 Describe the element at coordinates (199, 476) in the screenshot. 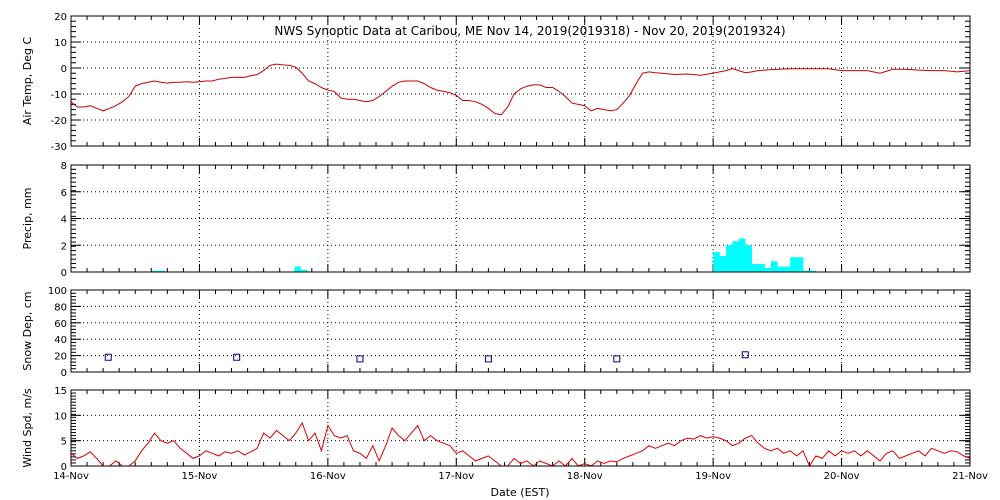

I see `x-tick-label: 15-Nov` at that location.